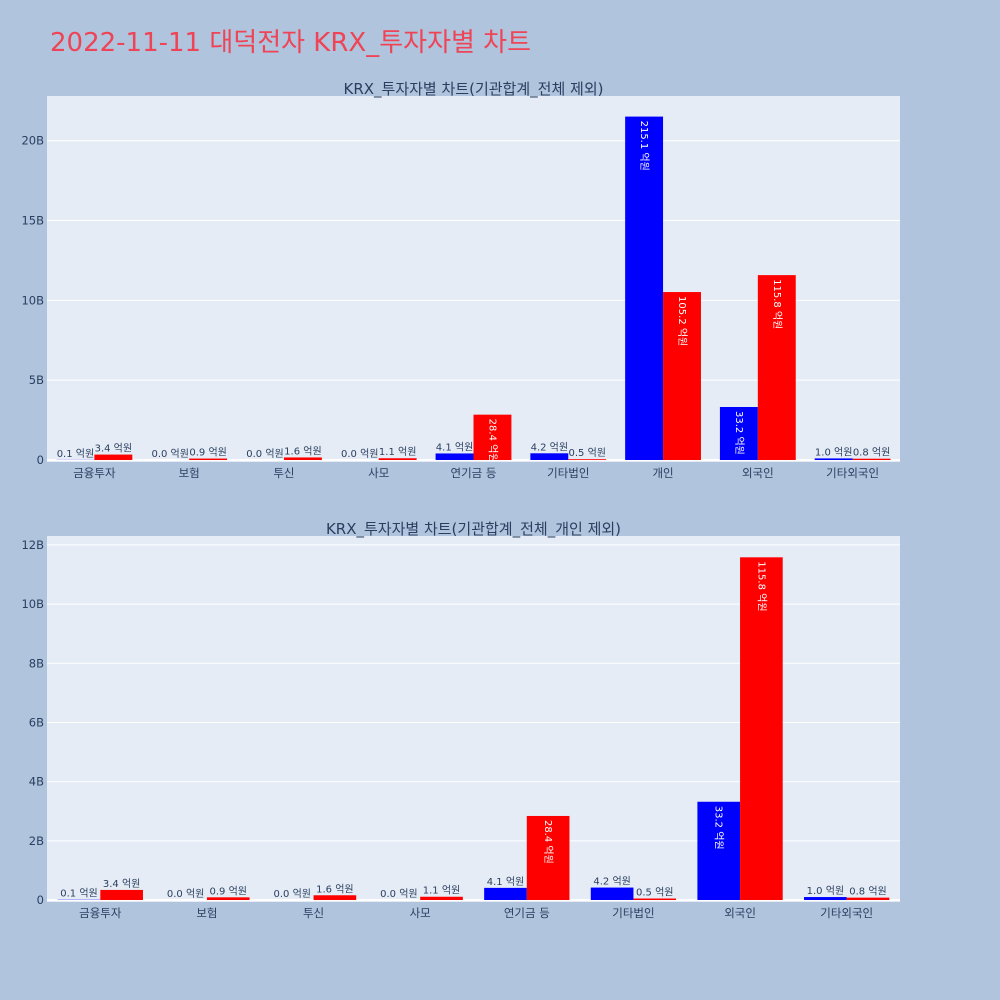 The height and width of the screenshot is (1000, 1000). What do you see at coordinates (682, 321) in the screenshot?
I see `data-label: 105.2 억원` at bounding box center [682, 321].